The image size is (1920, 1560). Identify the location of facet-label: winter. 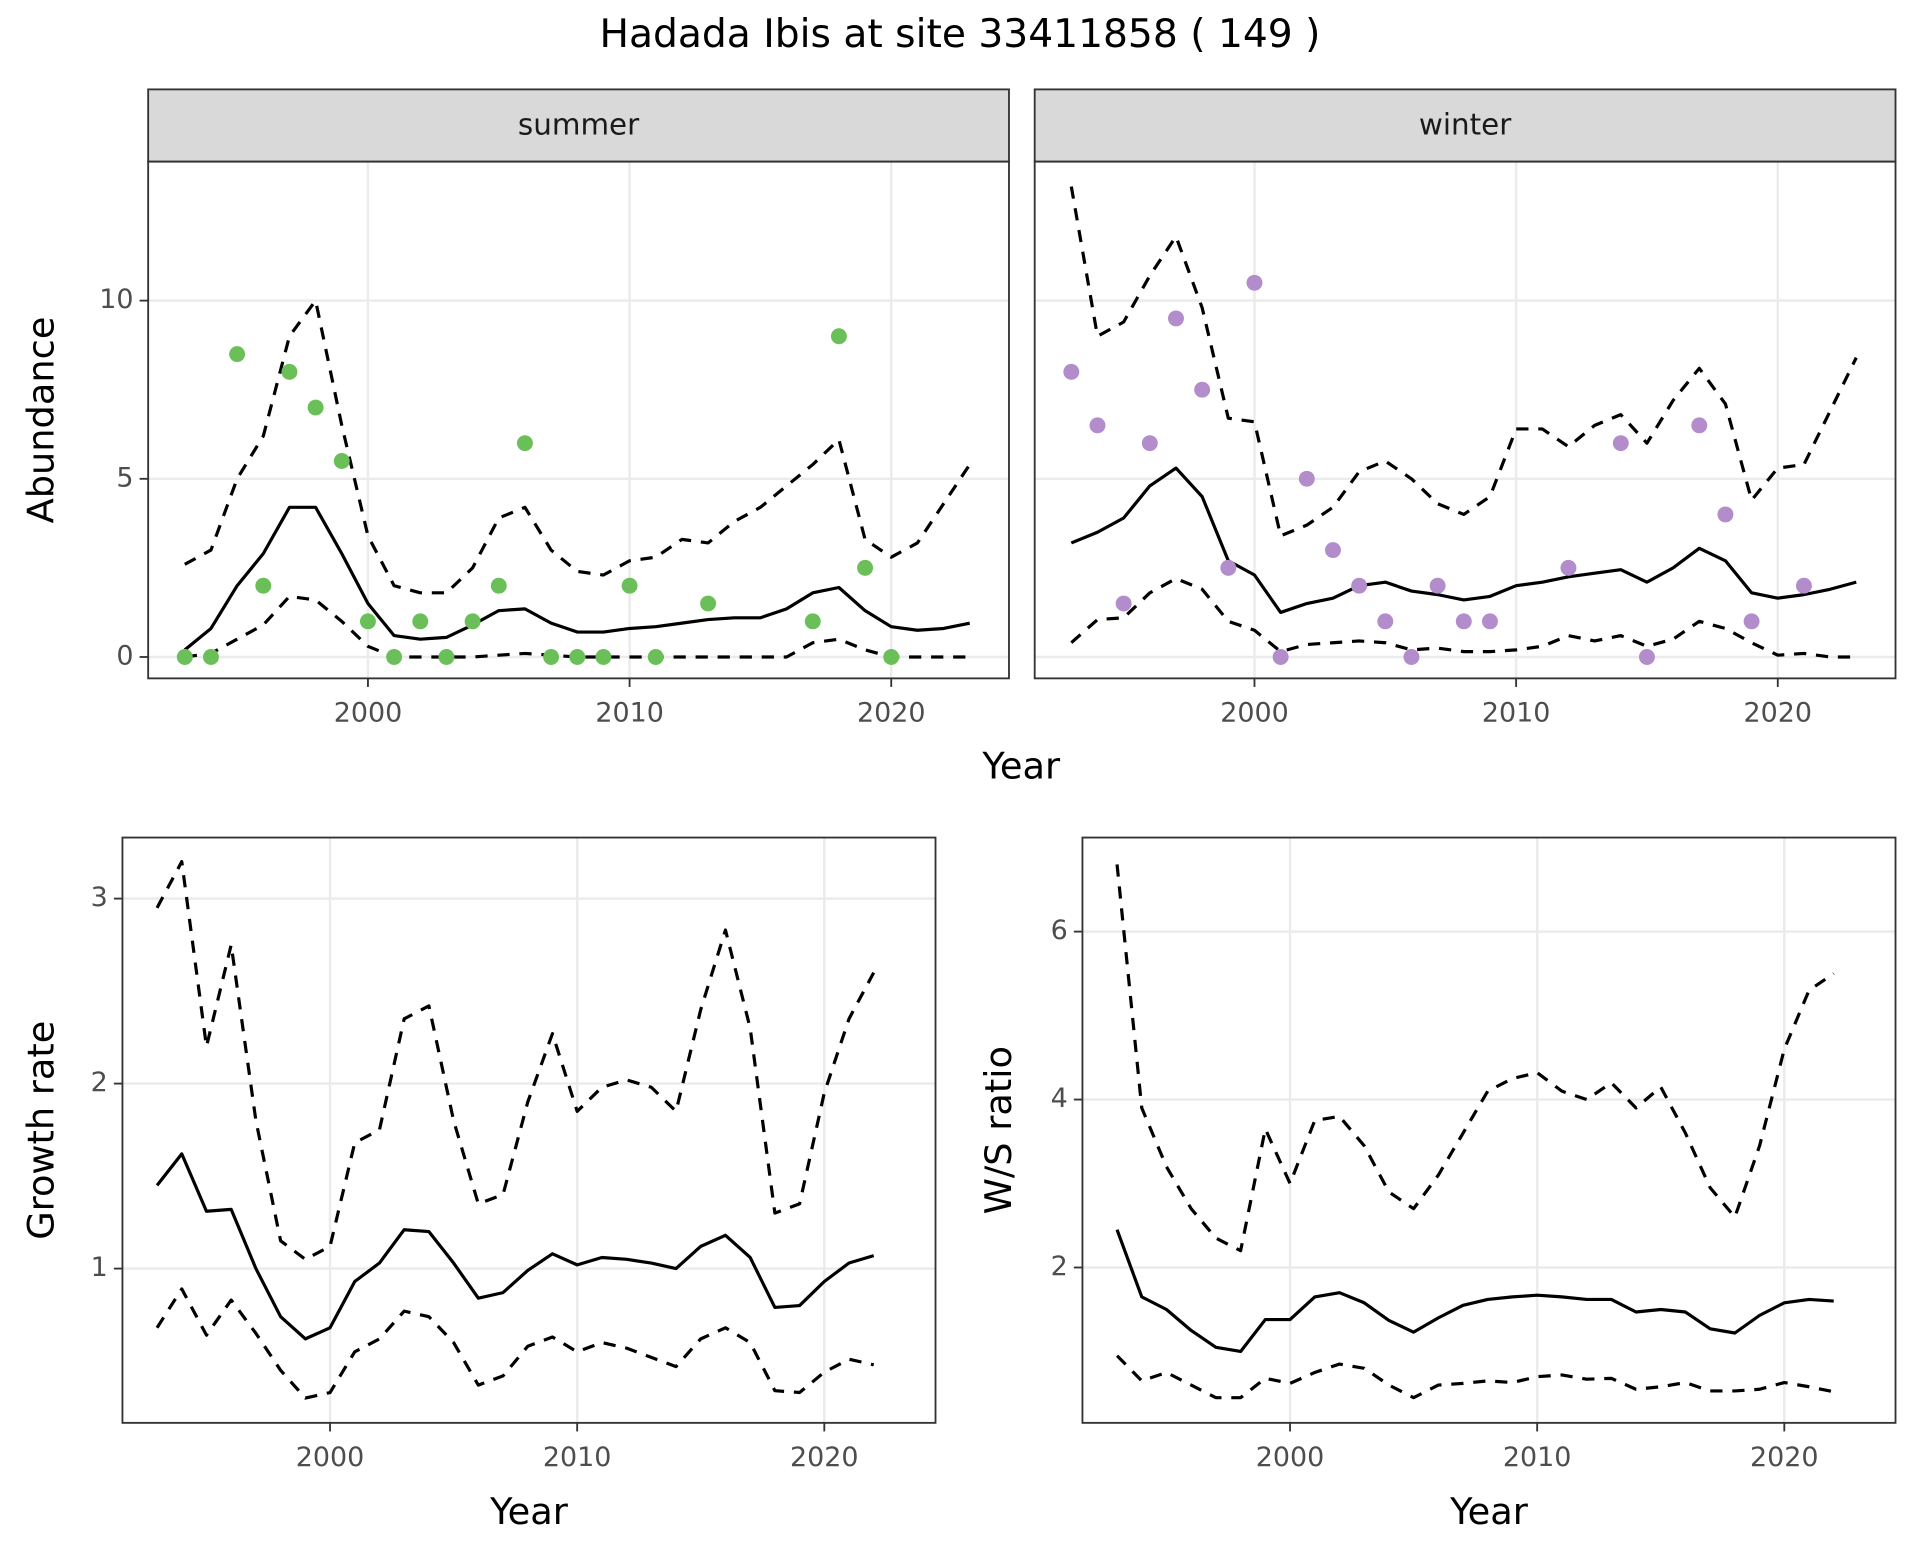
(1465, 125).